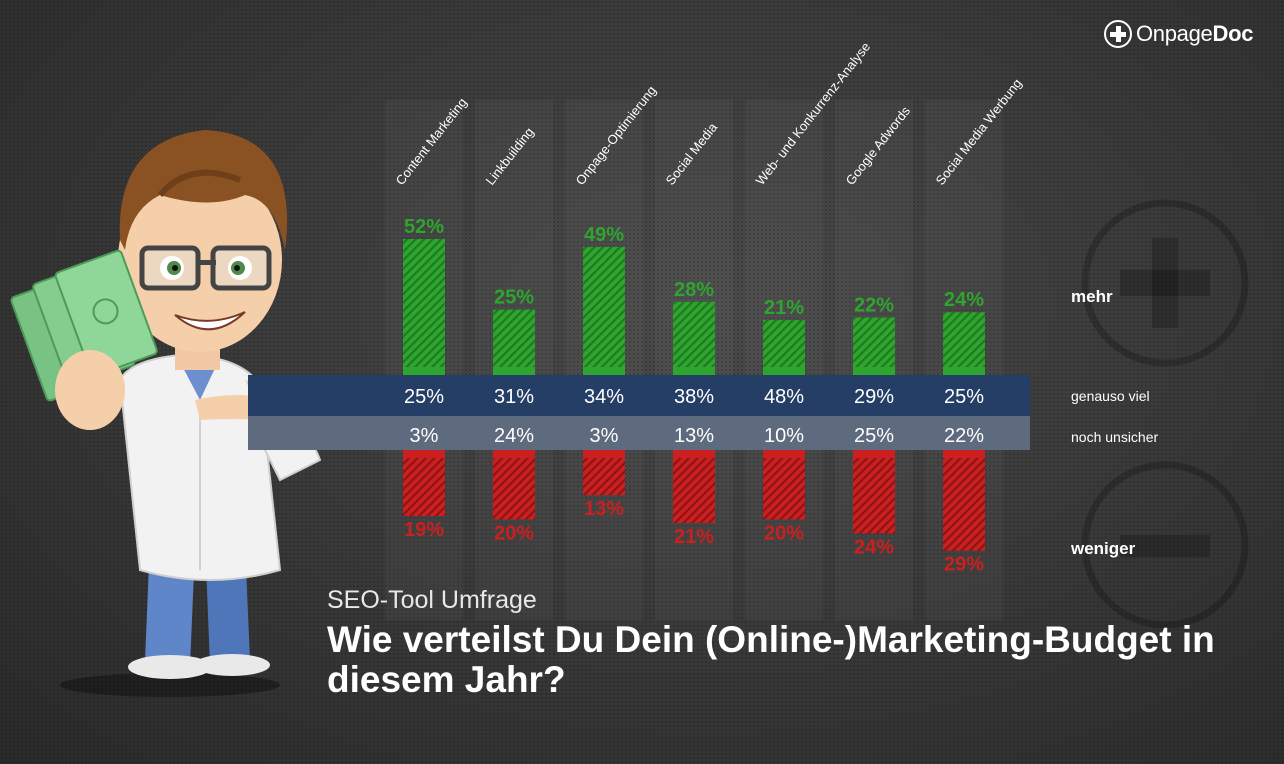  Describe the element at coordinates (424, 303) in the screenshot. I see `bar-mehr-content-marketing` at that location.